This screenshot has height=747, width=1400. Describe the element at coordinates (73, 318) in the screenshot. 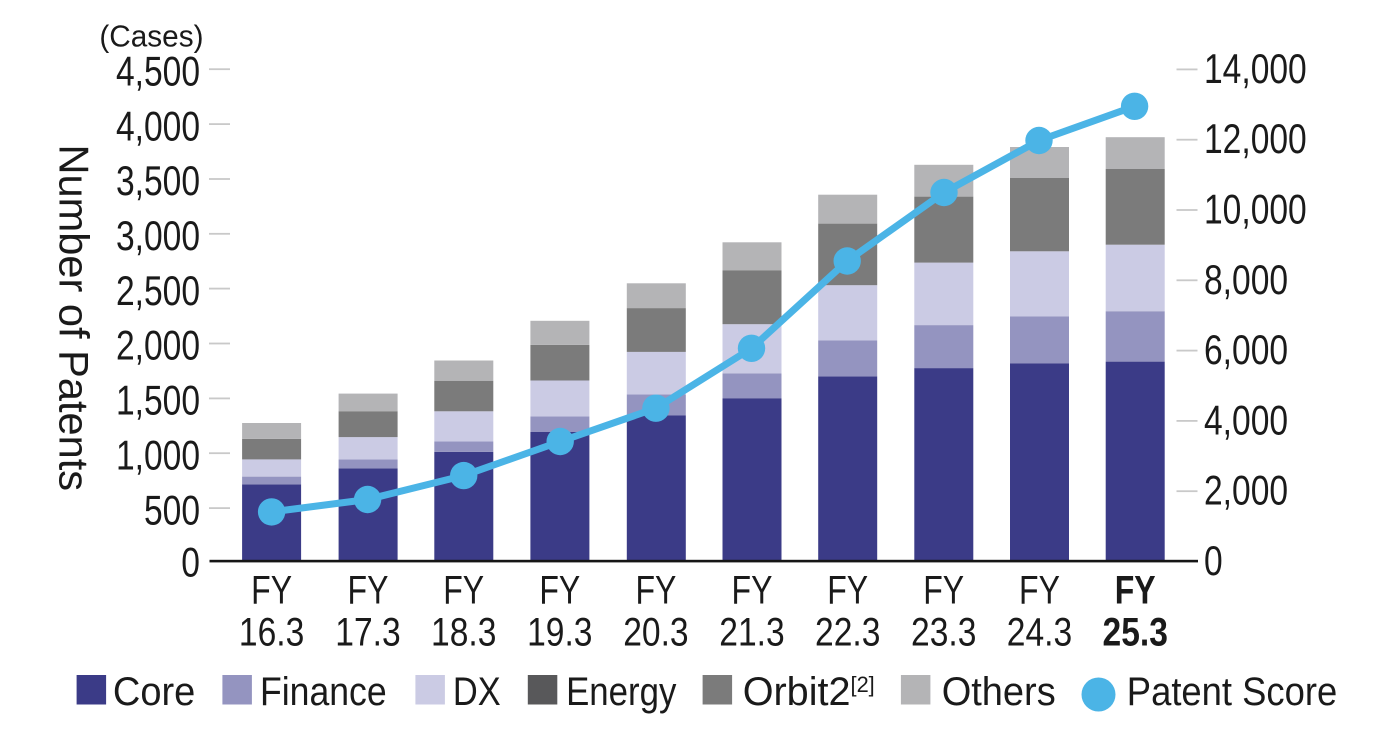

I see `svg-text: Number of Patents` at that location.